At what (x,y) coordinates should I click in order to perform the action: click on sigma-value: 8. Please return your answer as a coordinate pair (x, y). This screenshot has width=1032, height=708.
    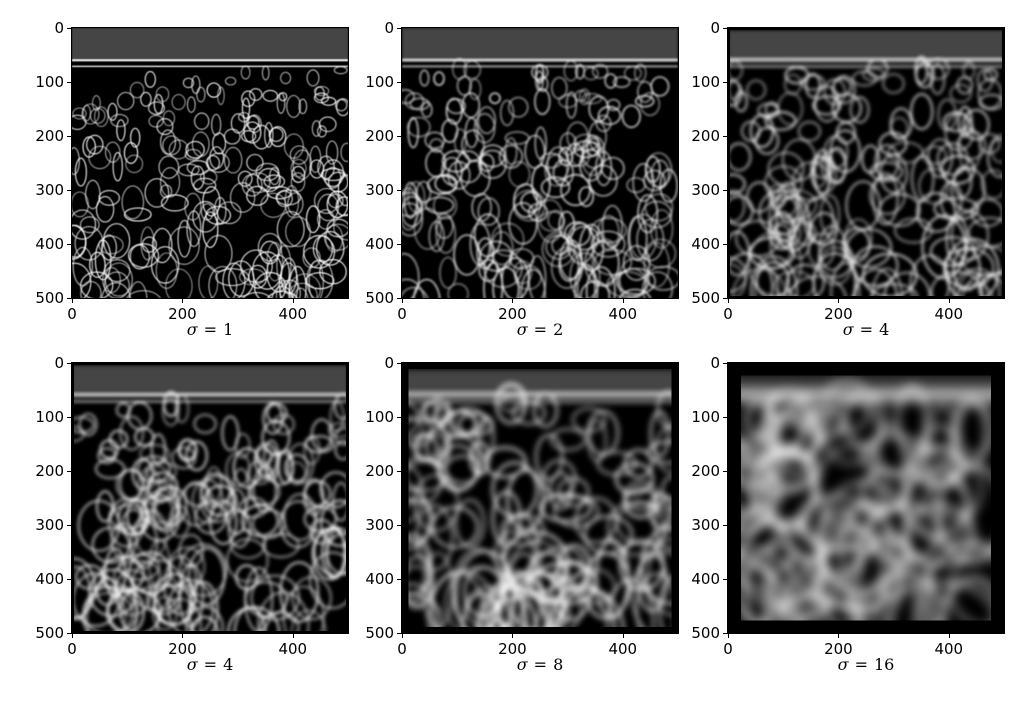
    Looking at the image, I should click on (558, 664).